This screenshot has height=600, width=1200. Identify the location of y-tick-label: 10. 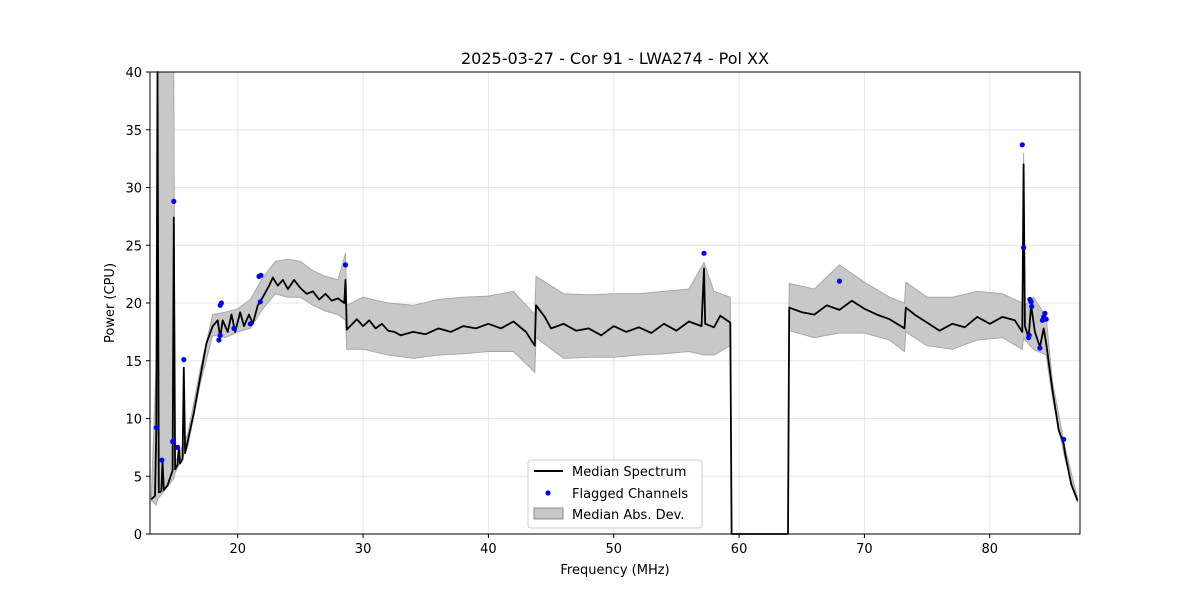
(133, 420).